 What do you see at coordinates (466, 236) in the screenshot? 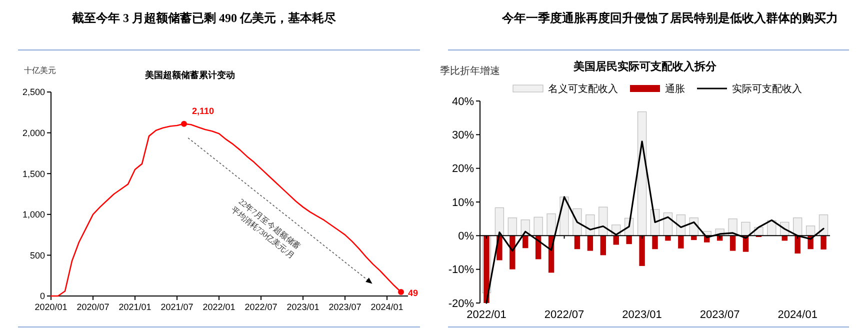
I see `y-tick-label: 0%` at bounding box center [466, 236].